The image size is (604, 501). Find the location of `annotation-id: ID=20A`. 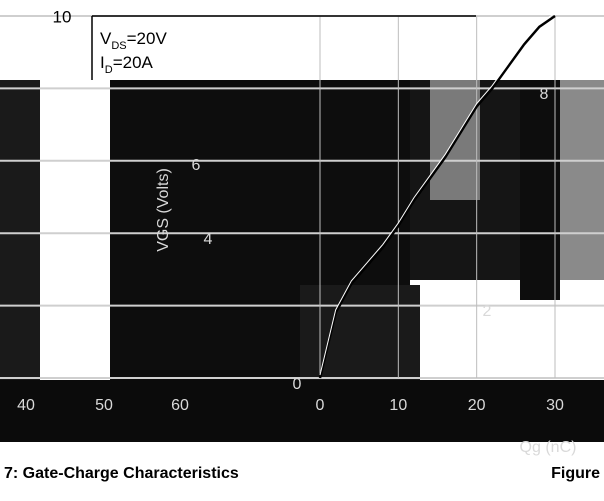

annotation-id: ID=20A is located at coordinates (127, 64).